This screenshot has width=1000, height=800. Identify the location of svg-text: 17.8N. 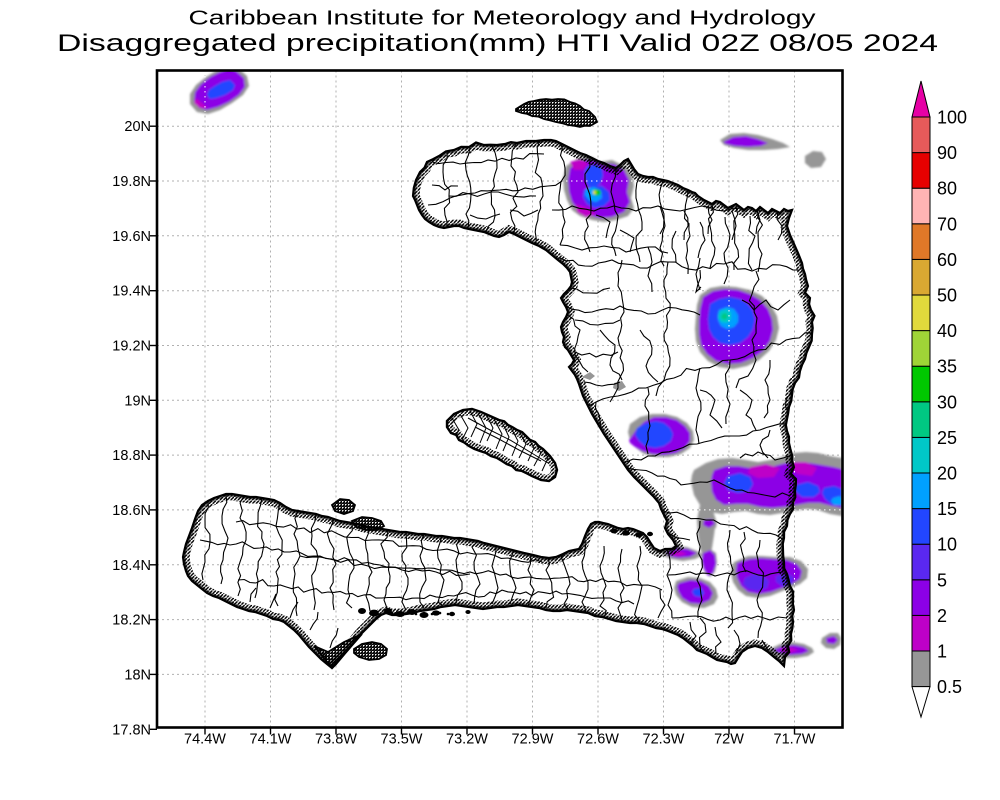
(131, 730).